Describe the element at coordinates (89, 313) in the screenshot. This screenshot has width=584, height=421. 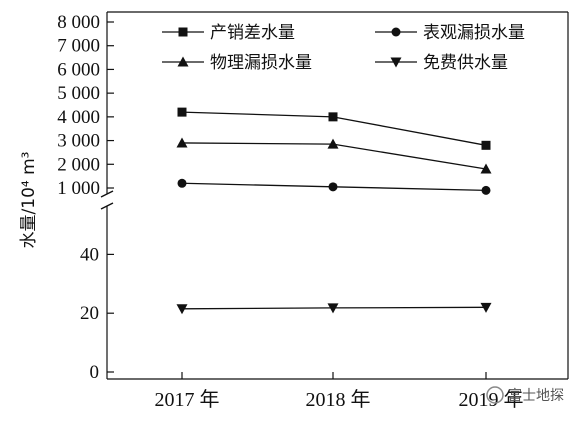
I see `y-tick-label: 20` at that location.